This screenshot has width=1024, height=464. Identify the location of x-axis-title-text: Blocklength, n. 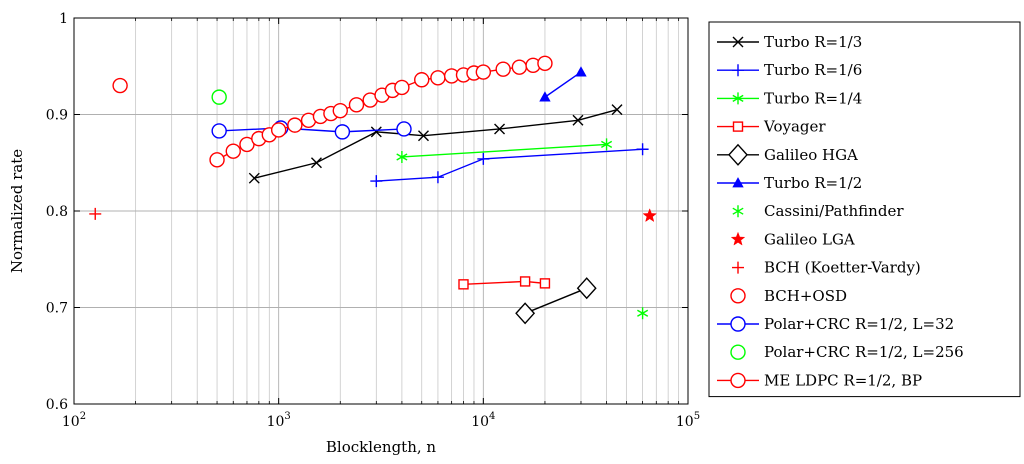
(381, 447).